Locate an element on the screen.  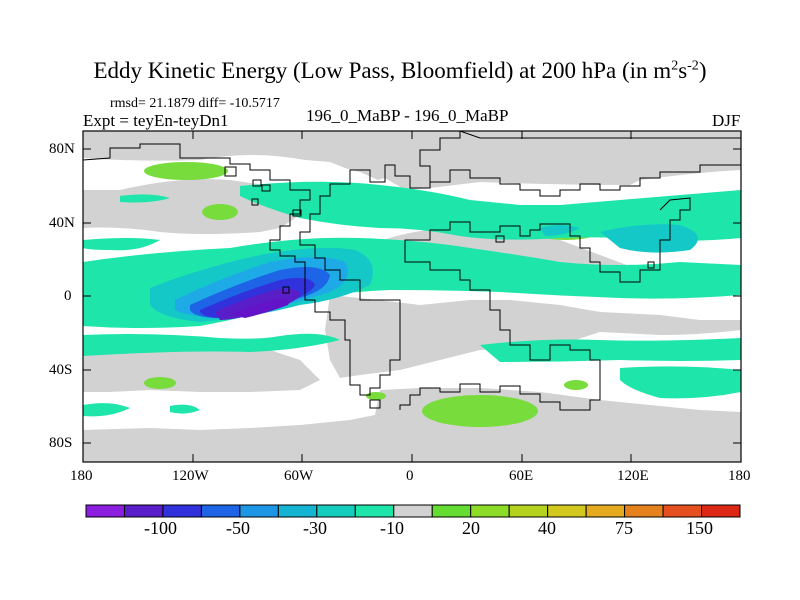
colorbar is located at coordinates (413, 511).